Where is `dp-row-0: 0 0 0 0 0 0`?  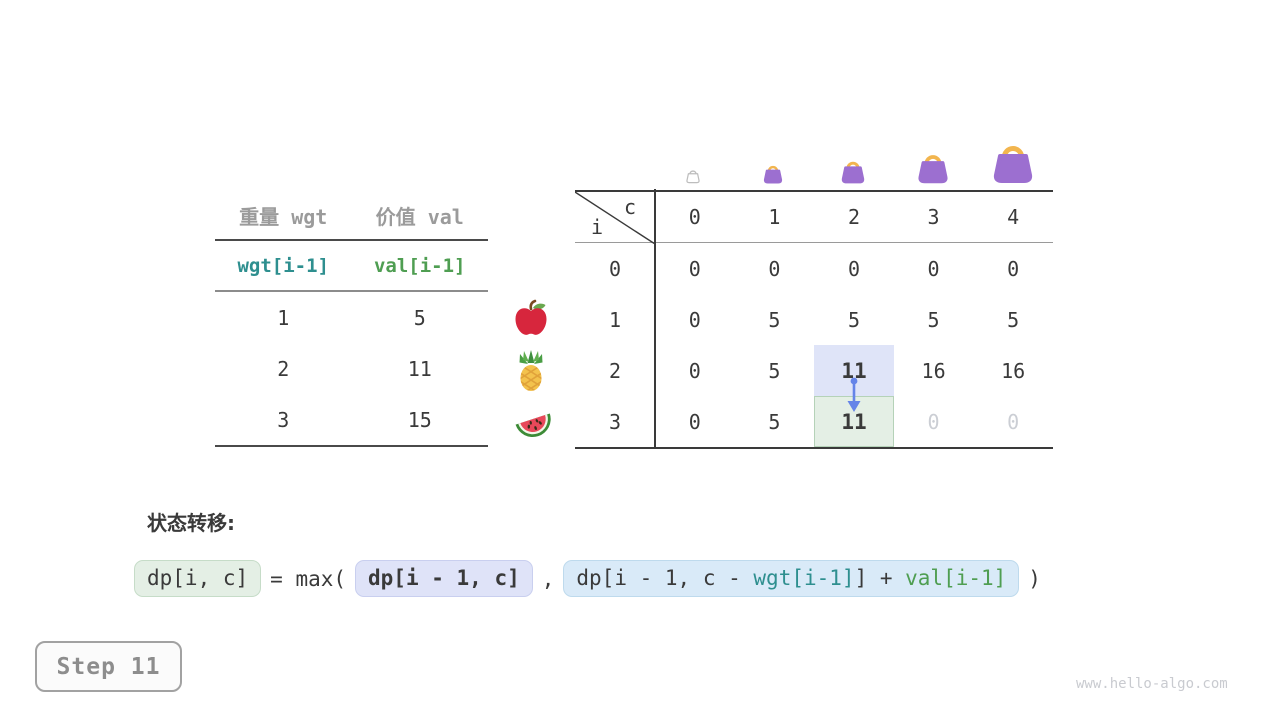 dp-row-0: 0 0 0 0 0 0 is located at coordinates (814, 268).